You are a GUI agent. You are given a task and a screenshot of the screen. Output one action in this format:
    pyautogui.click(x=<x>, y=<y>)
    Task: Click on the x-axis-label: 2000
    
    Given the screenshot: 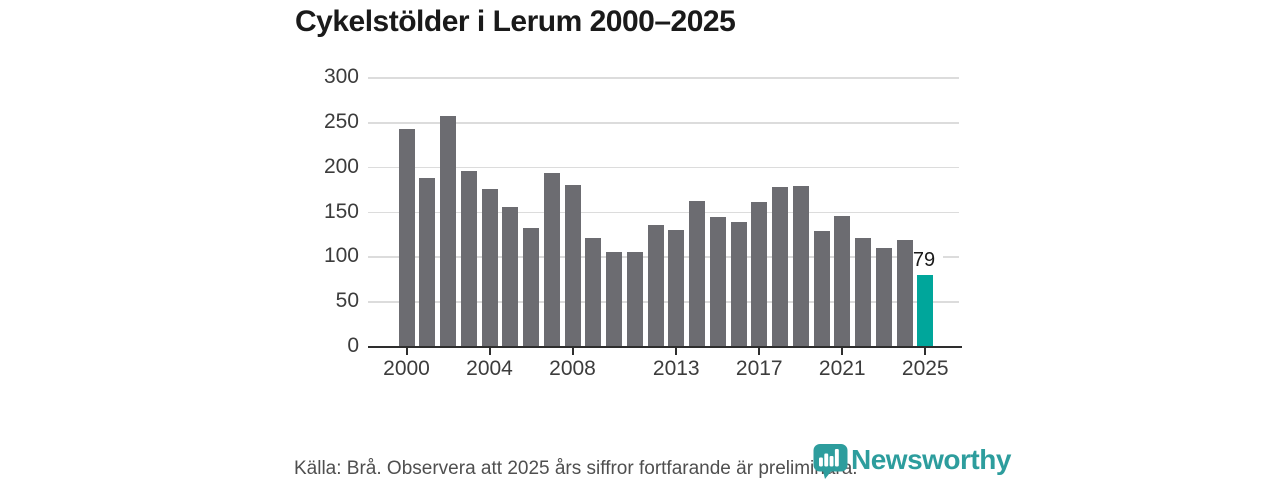 What is the action you would take?
    pyautogui.click(x=406, y=368)
    